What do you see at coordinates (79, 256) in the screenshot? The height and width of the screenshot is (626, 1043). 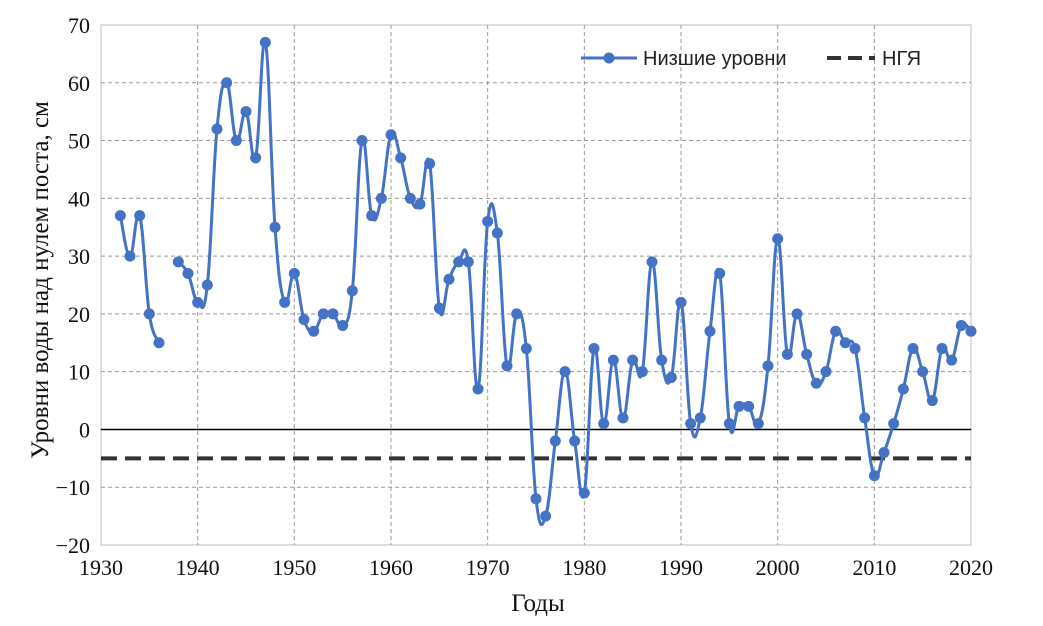 I see `y-tick-label: 30` at bounding box center [79, 256].